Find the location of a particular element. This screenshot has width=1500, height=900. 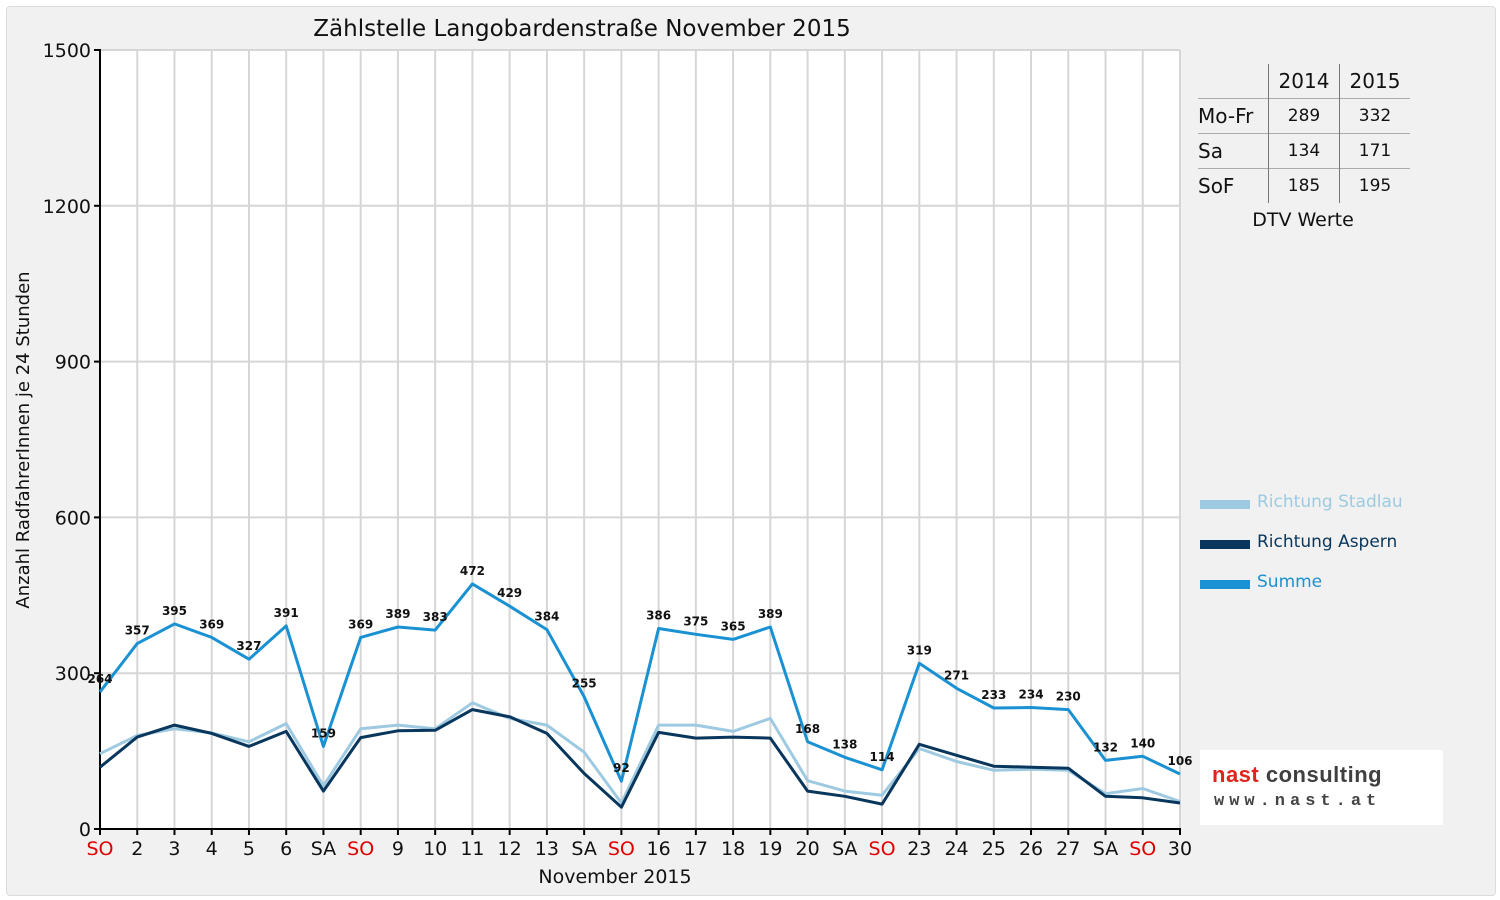

y-axis-title: Anzahl RadfahrerInnen je 24 Stunden is located at coordinates (23, 439).